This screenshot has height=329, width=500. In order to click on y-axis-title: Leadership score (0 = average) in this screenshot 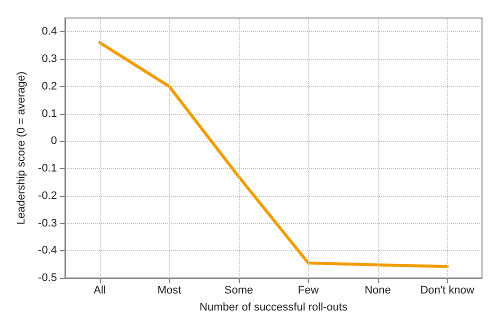, I will do `click(22, 148)`.